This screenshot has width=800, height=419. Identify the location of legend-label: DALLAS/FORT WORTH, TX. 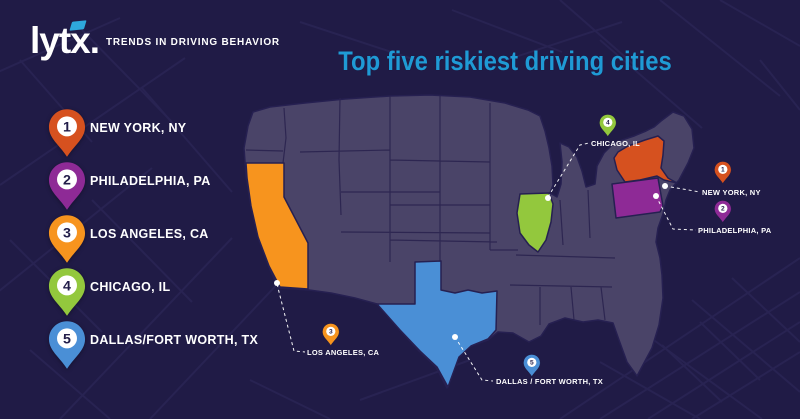
(174, 340).